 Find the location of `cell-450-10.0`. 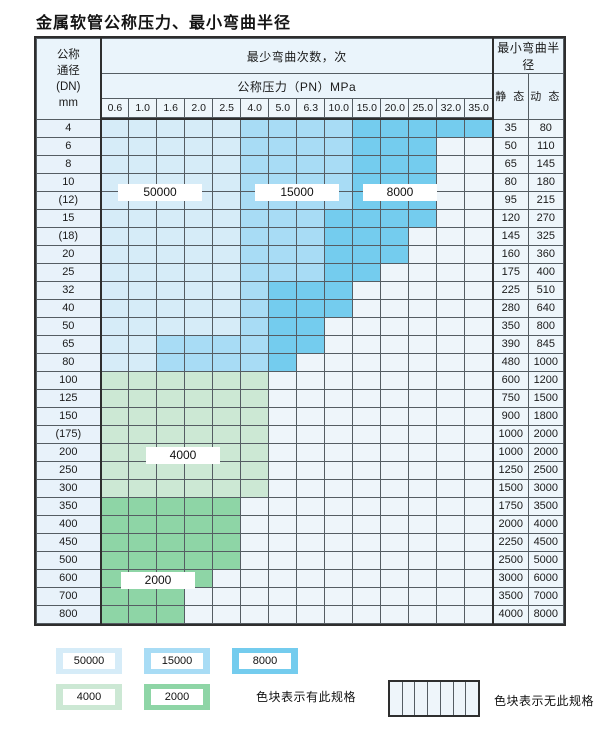

cell-450-10.0 is located at coordinates (339, 542).